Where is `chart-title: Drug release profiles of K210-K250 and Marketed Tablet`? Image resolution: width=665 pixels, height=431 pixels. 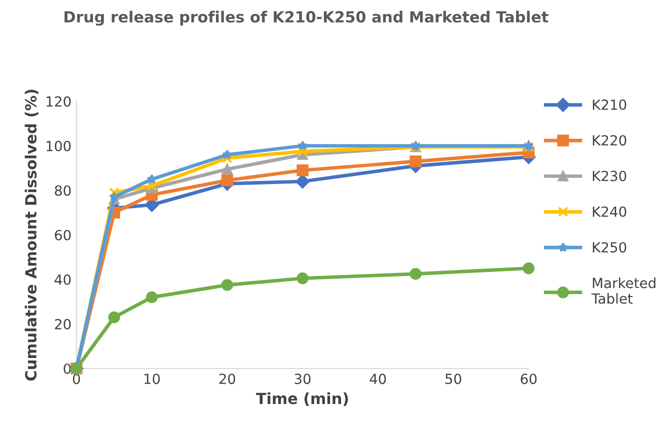
chart-title: Drug release profiles of K210-K250 and Marketed Tablet is located at coordinates (306, 18).